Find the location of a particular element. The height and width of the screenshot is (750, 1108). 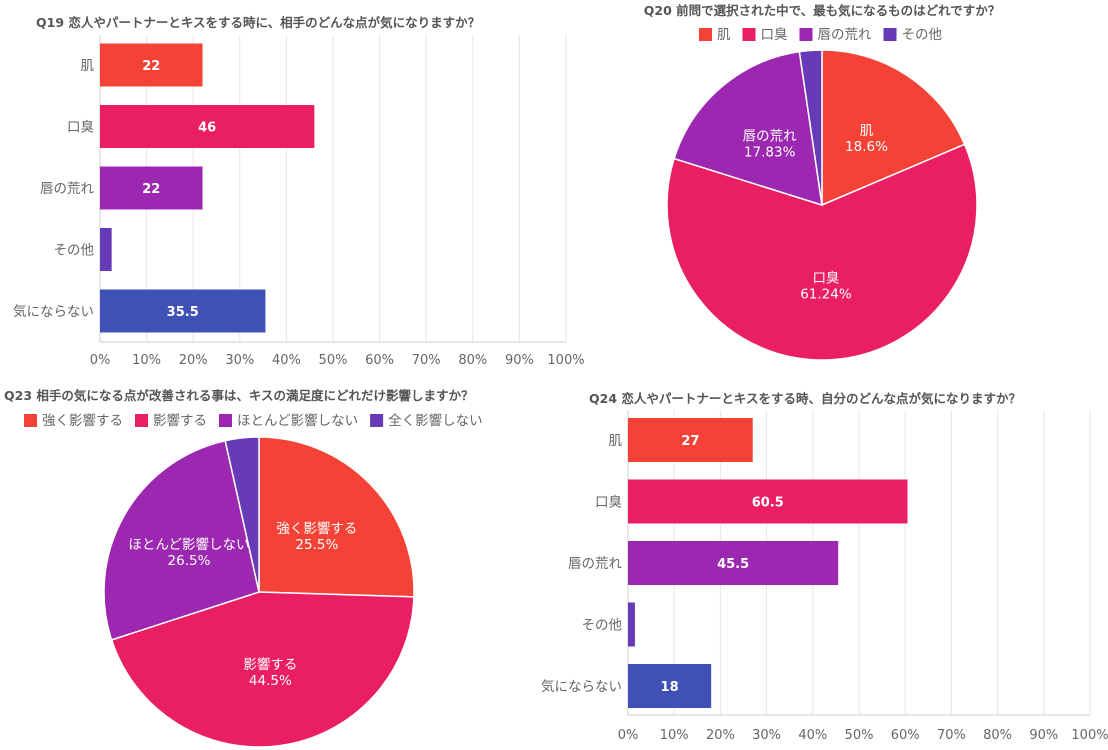

q24-tick-label: 10% is located at coordinates (674, 735).